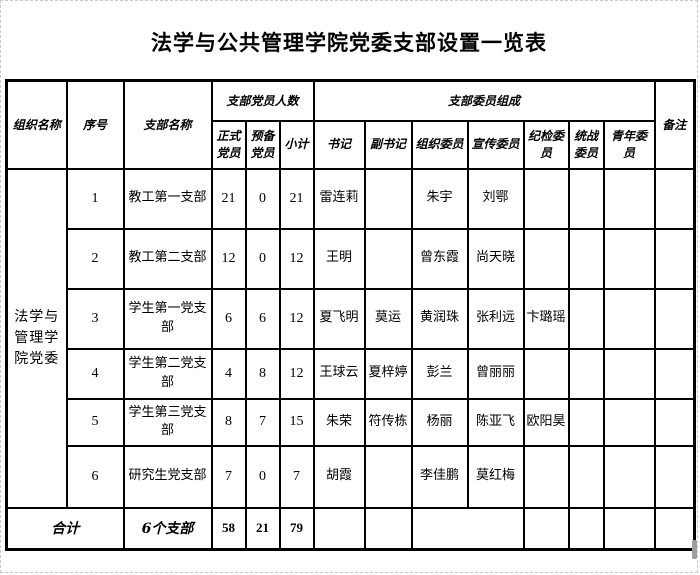 The width and height of the screenshot is (700, 575). I want to click on header-subtotal: 小计, so click(296, 144).